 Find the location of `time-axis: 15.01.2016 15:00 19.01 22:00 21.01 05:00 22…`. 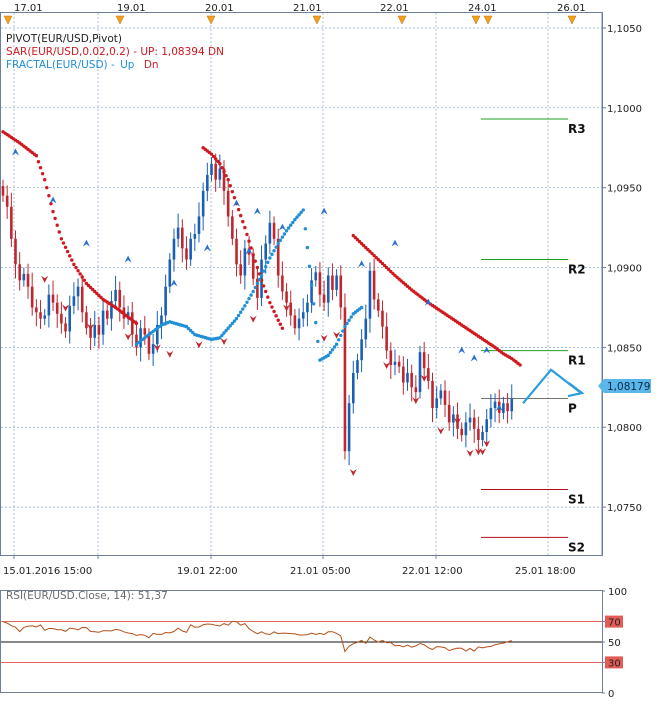

time-axis: 15.01.2016 15:00 19.01 22:00 21.01 05:00 22… is located at coordinates (289, 566).